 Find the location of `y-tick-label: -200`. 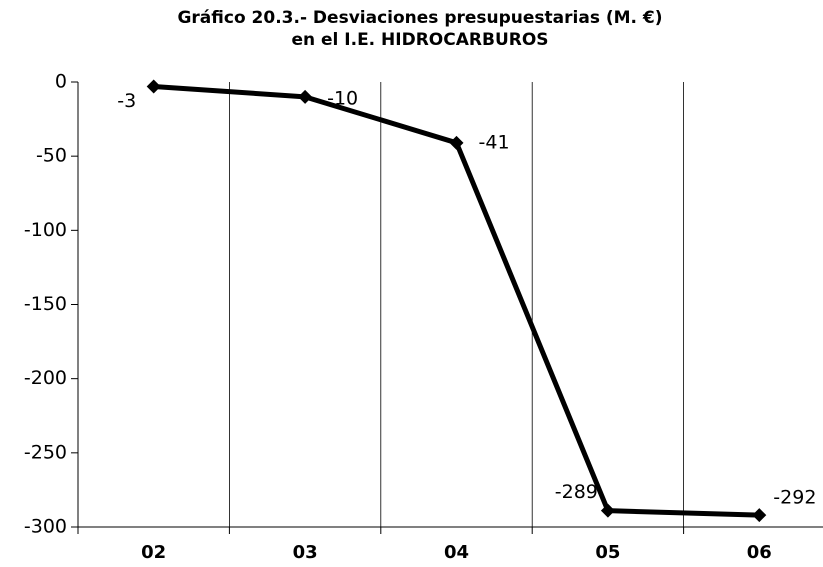

y-tick-label: -200 is located at coordinates (45, 378).